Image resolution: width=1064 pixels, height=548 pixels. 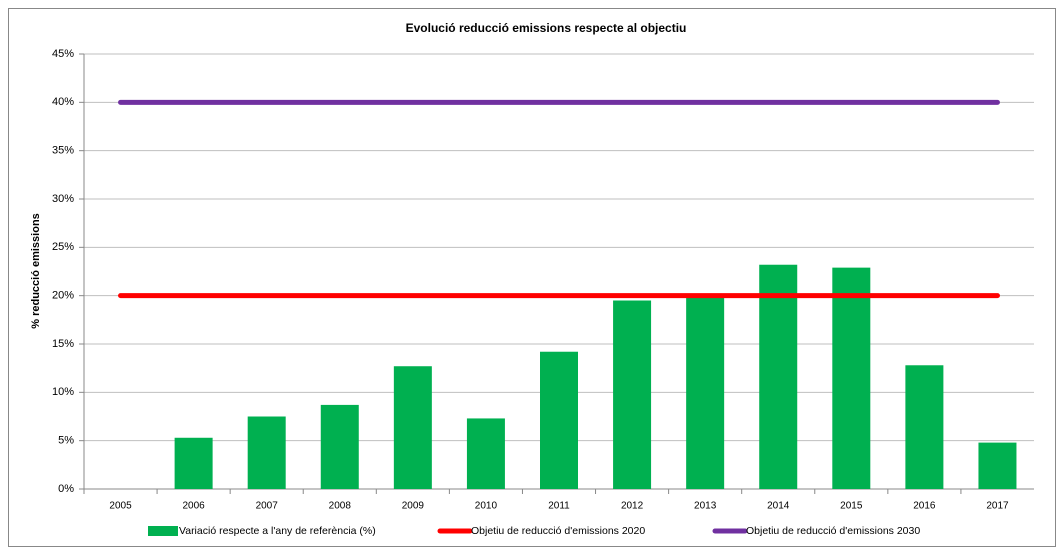 I want to click on y-tick-label: 40%, so click(x=63, y=102).